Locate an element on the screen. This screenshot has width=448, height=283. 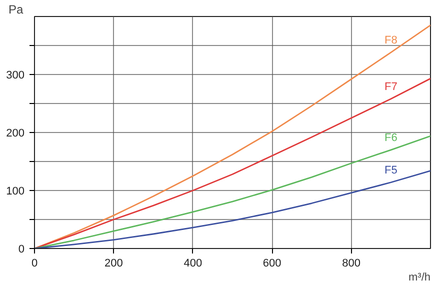
x-tick-label: 400 is located at coordinates (193, 264).